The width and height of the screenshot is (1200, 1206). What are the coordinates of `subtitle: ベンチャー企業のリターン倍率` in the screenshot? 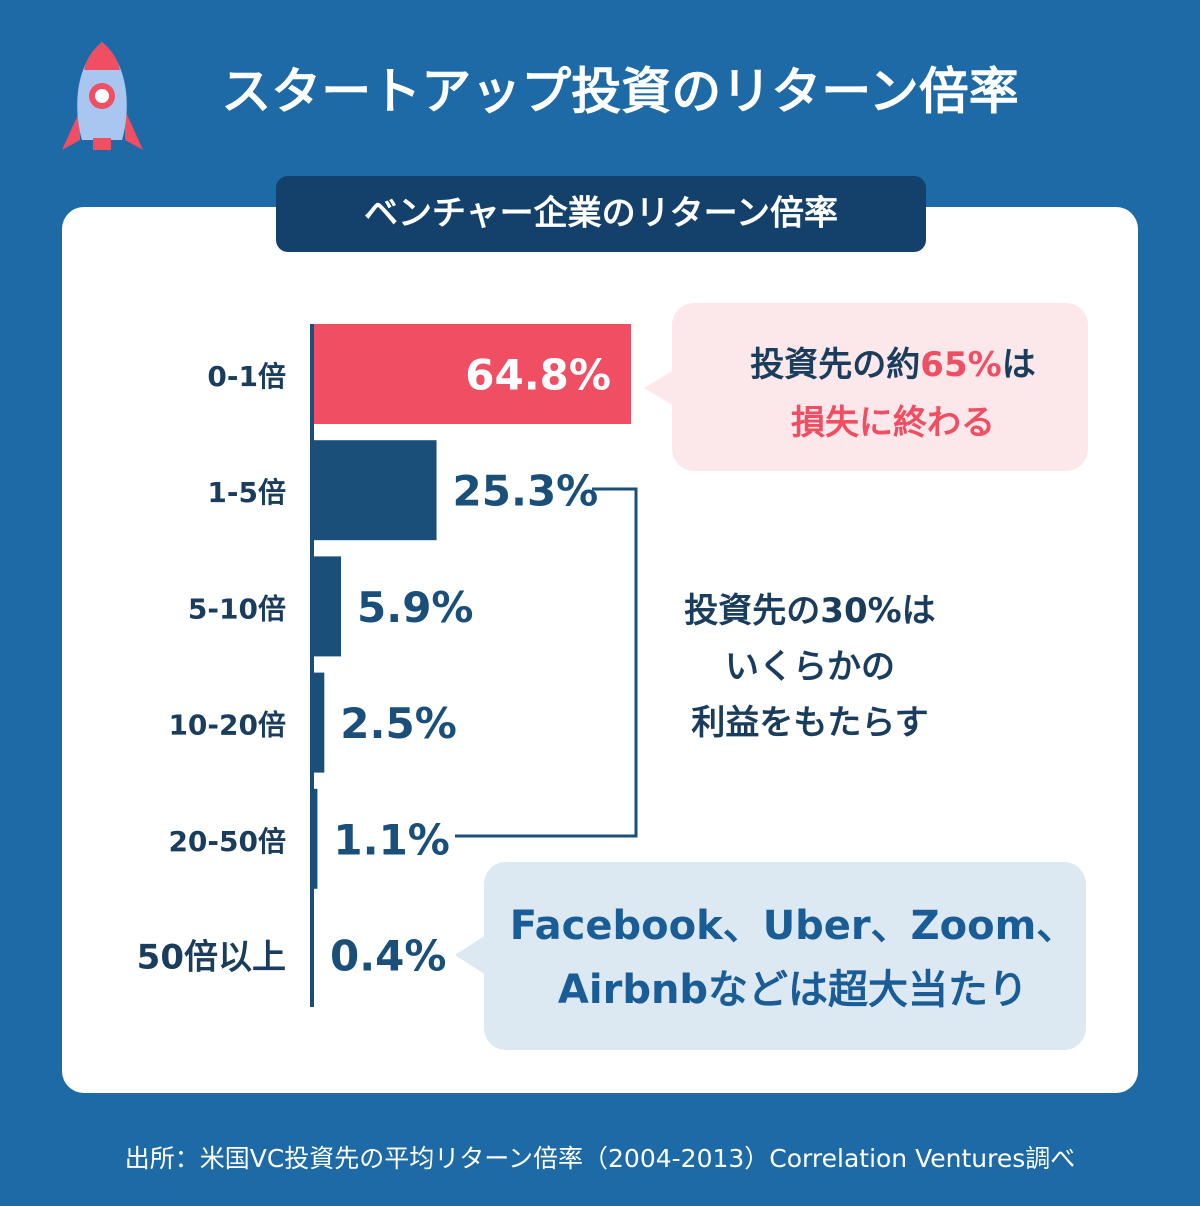 It's located at (601, 214).